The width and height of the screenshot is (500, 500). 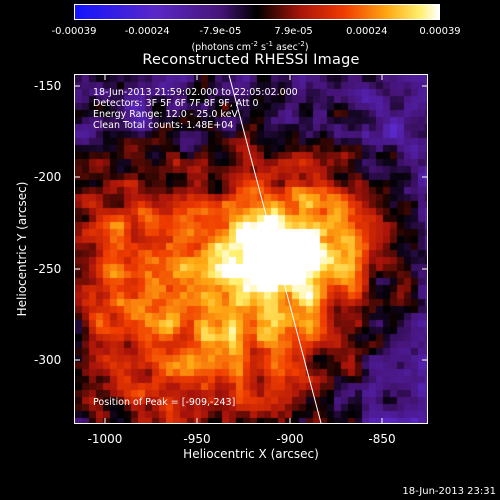 I want to click on plot-title: Reconstructed RHESSI Image, so click(x=251, y=60).